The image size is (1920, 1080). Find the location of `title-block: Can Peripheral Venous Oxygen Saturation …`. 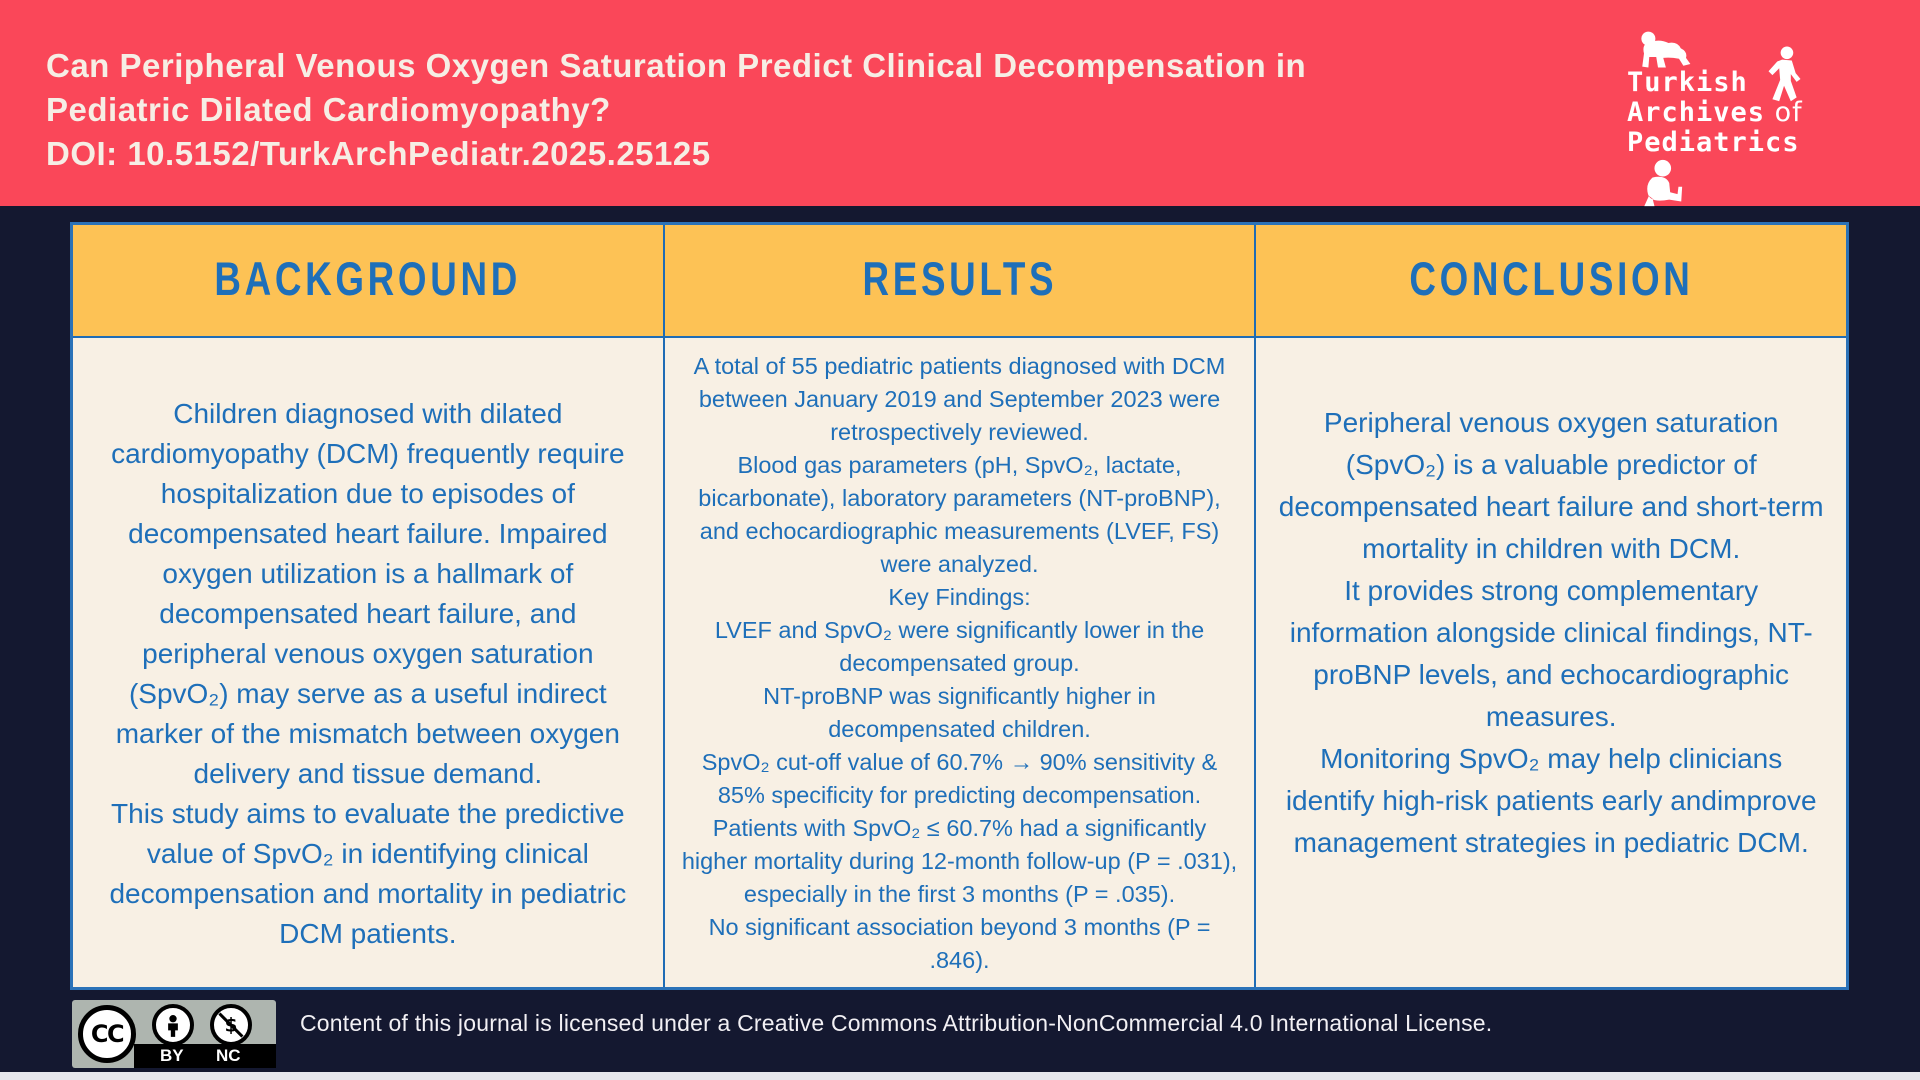

title-block: Can Peripheral Venous Oxygen Saturation … is located at coordinates (746, 110).